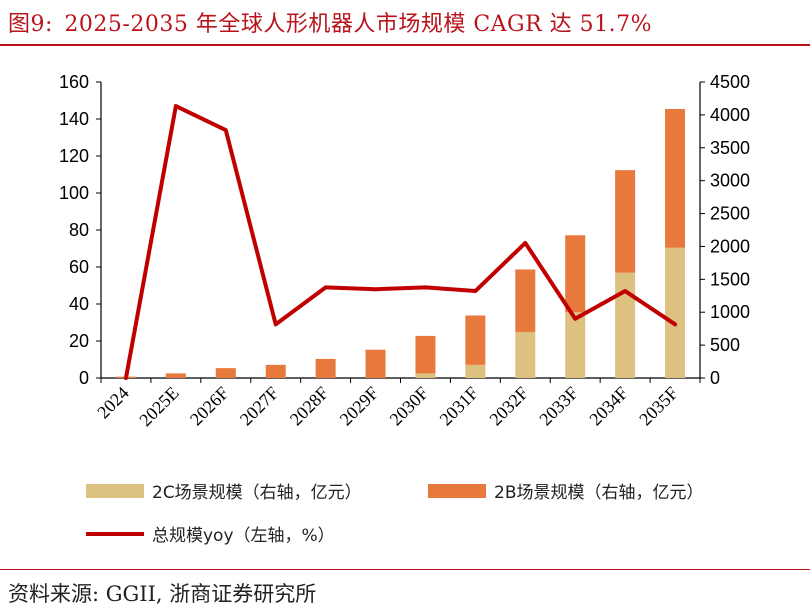  What do you see at coordinates (309, 406) in the screenshot?
I see `x-axis-label-2028F: 2028F` at bounding box center [309, 406].